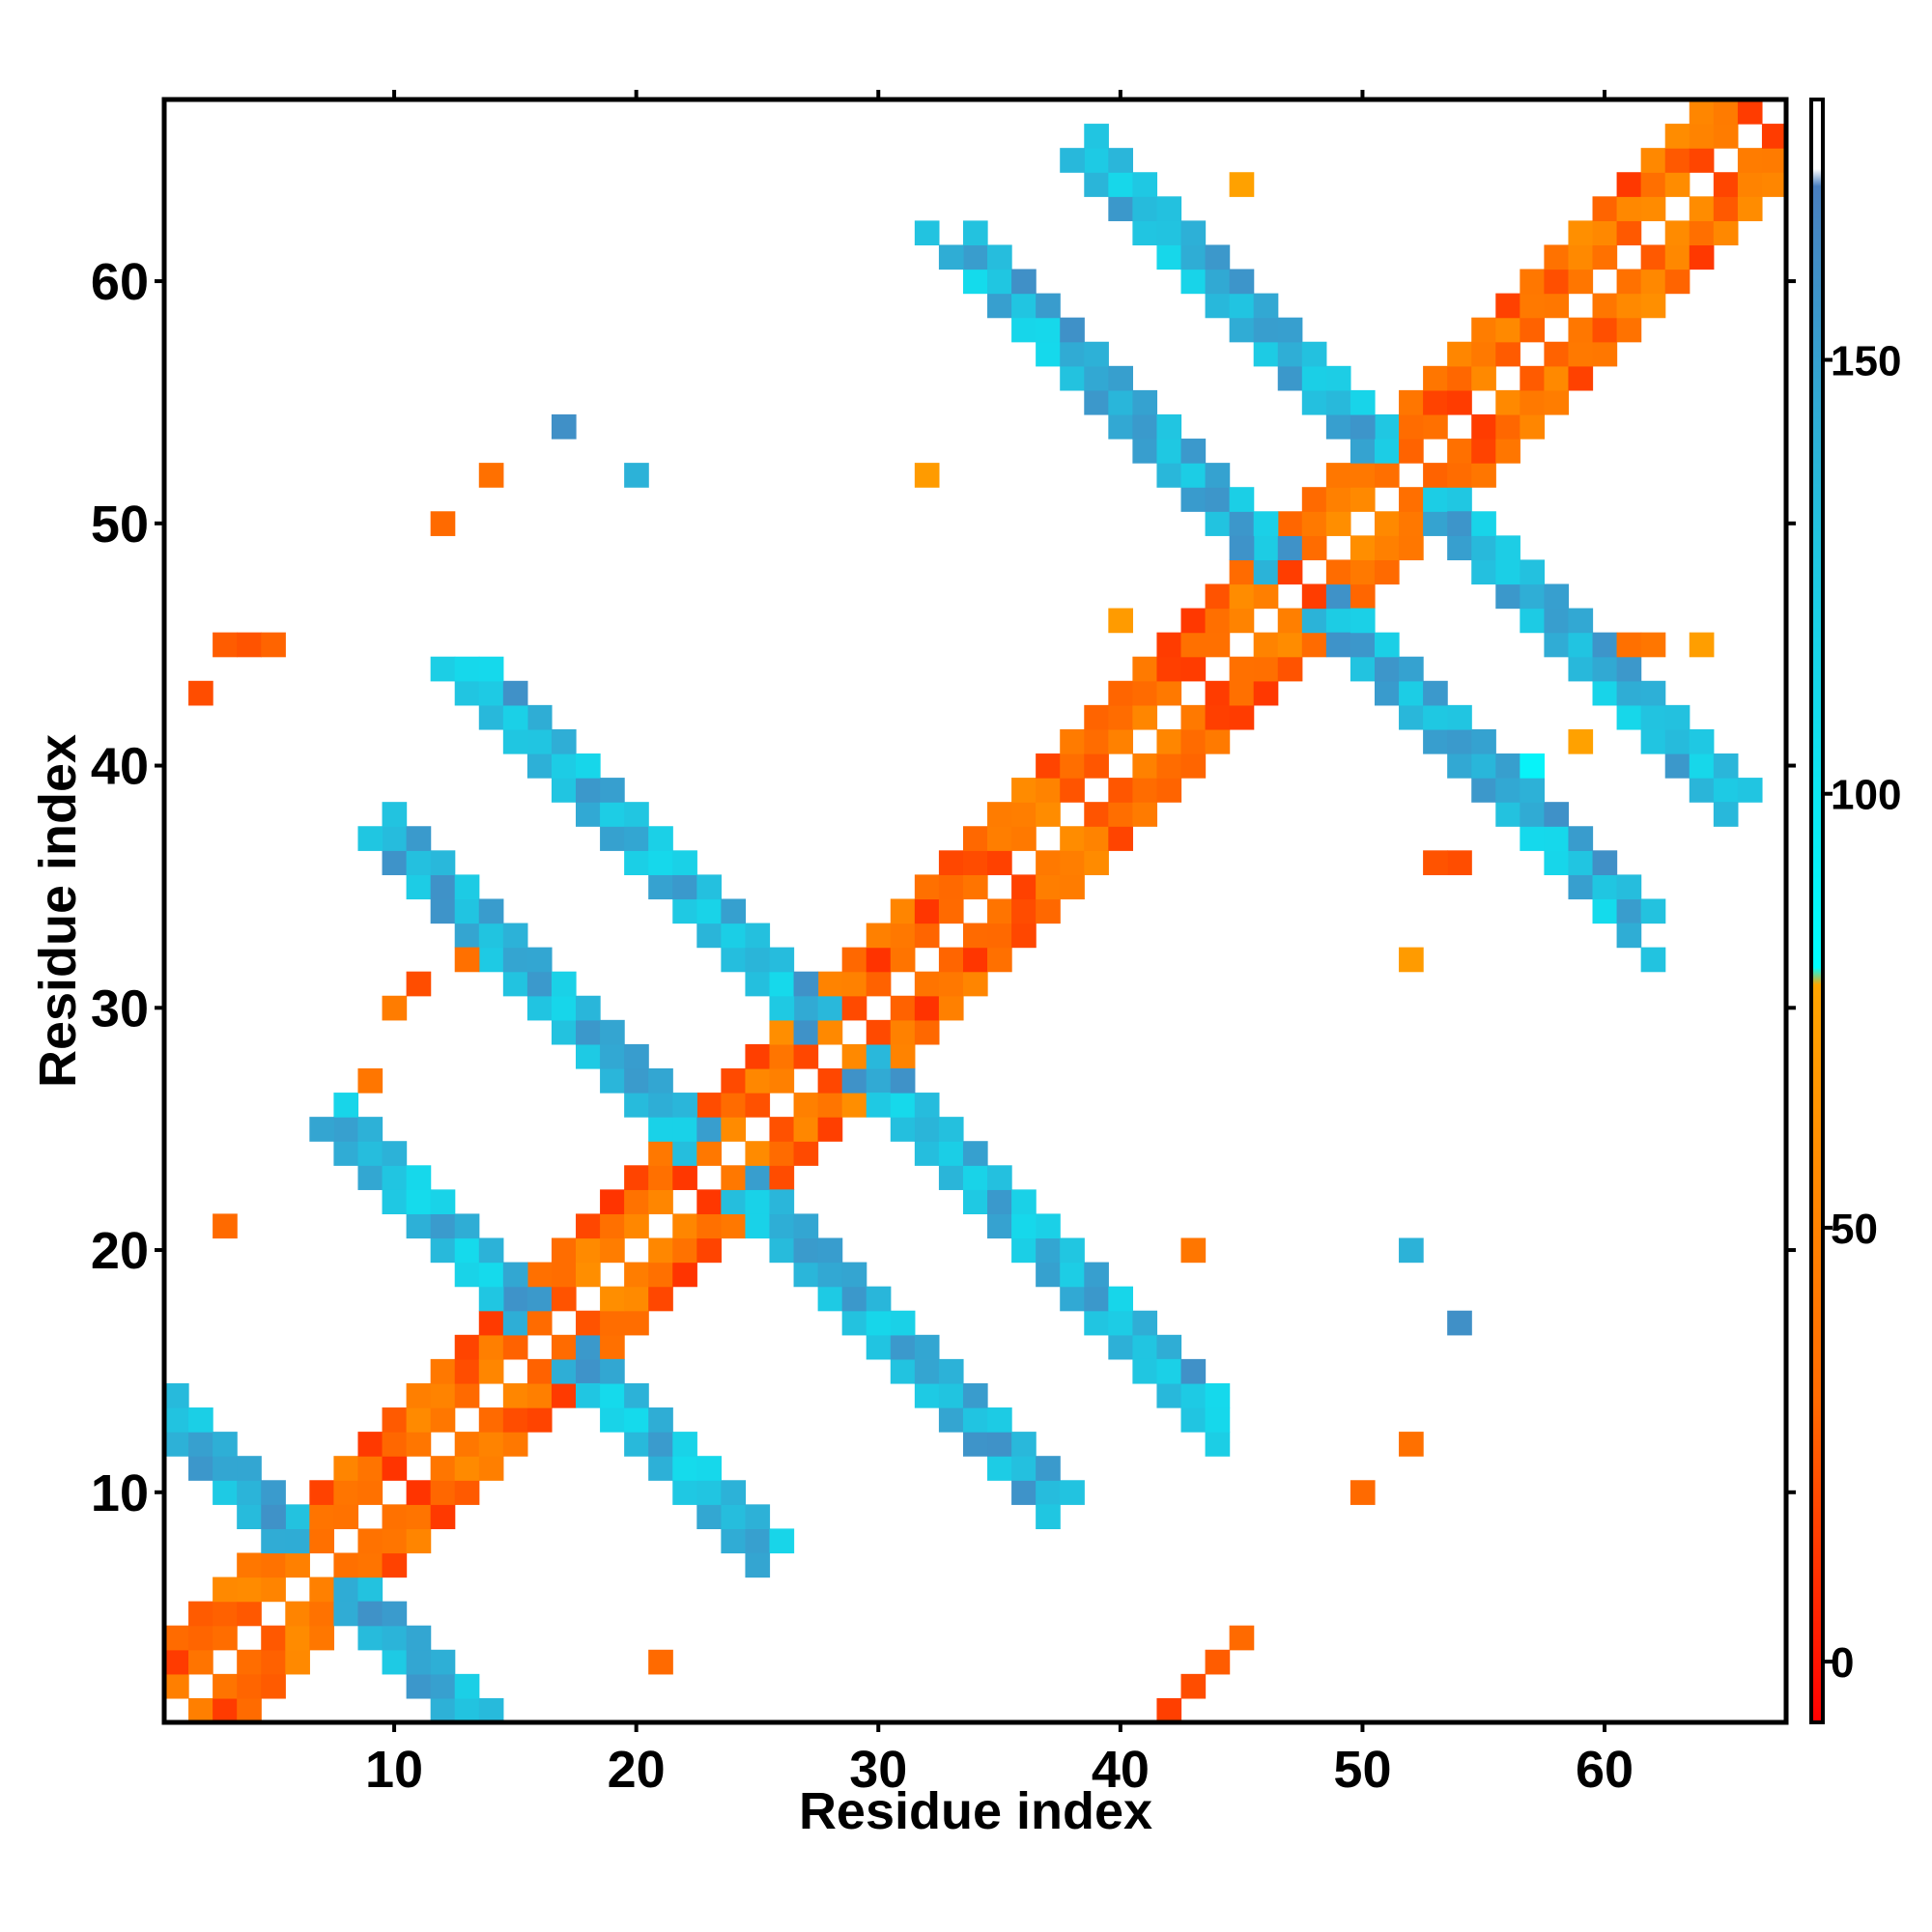 The height and width of the screenshot is (1932, 1932). What do you see at coordinates (394, 1770) in the screenshot?
I see `x-tick-label: 10` at bounding box center [394, 1770].